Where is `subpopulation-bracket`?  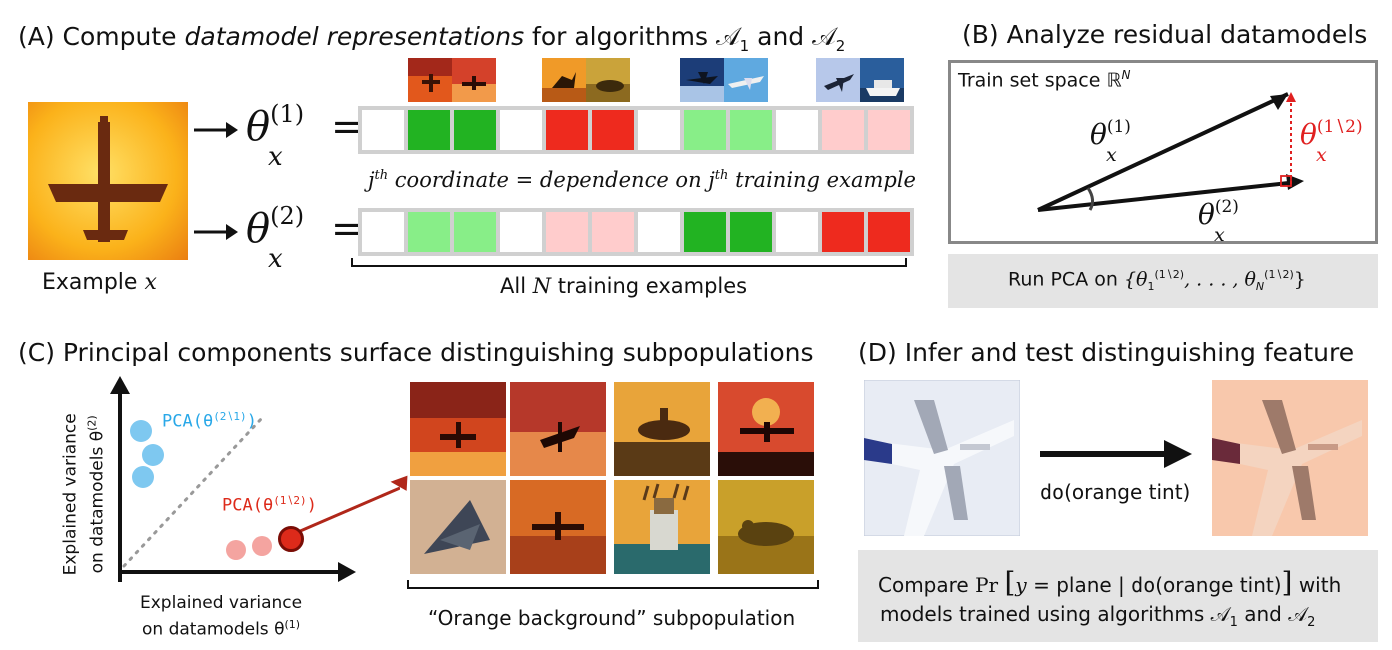 subpopulation-bracket is located at coordinates (613, 584).